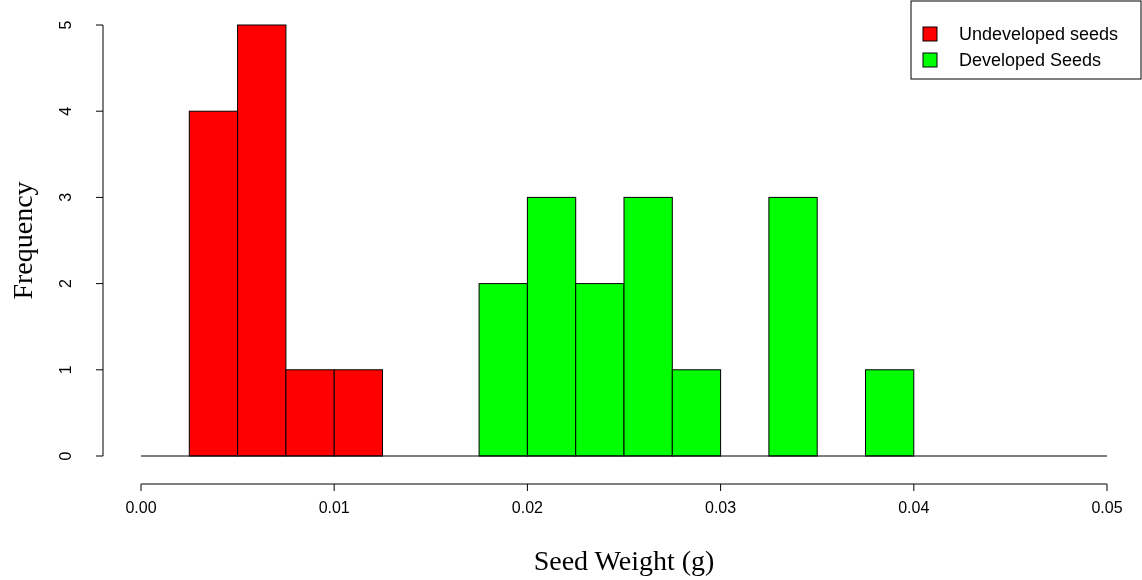 The width and height of the screenshot is (1142, 580). Describe the element at coordinates (22, 240) in the screenshot. I see `y-axis-title: Frequency` at that location.